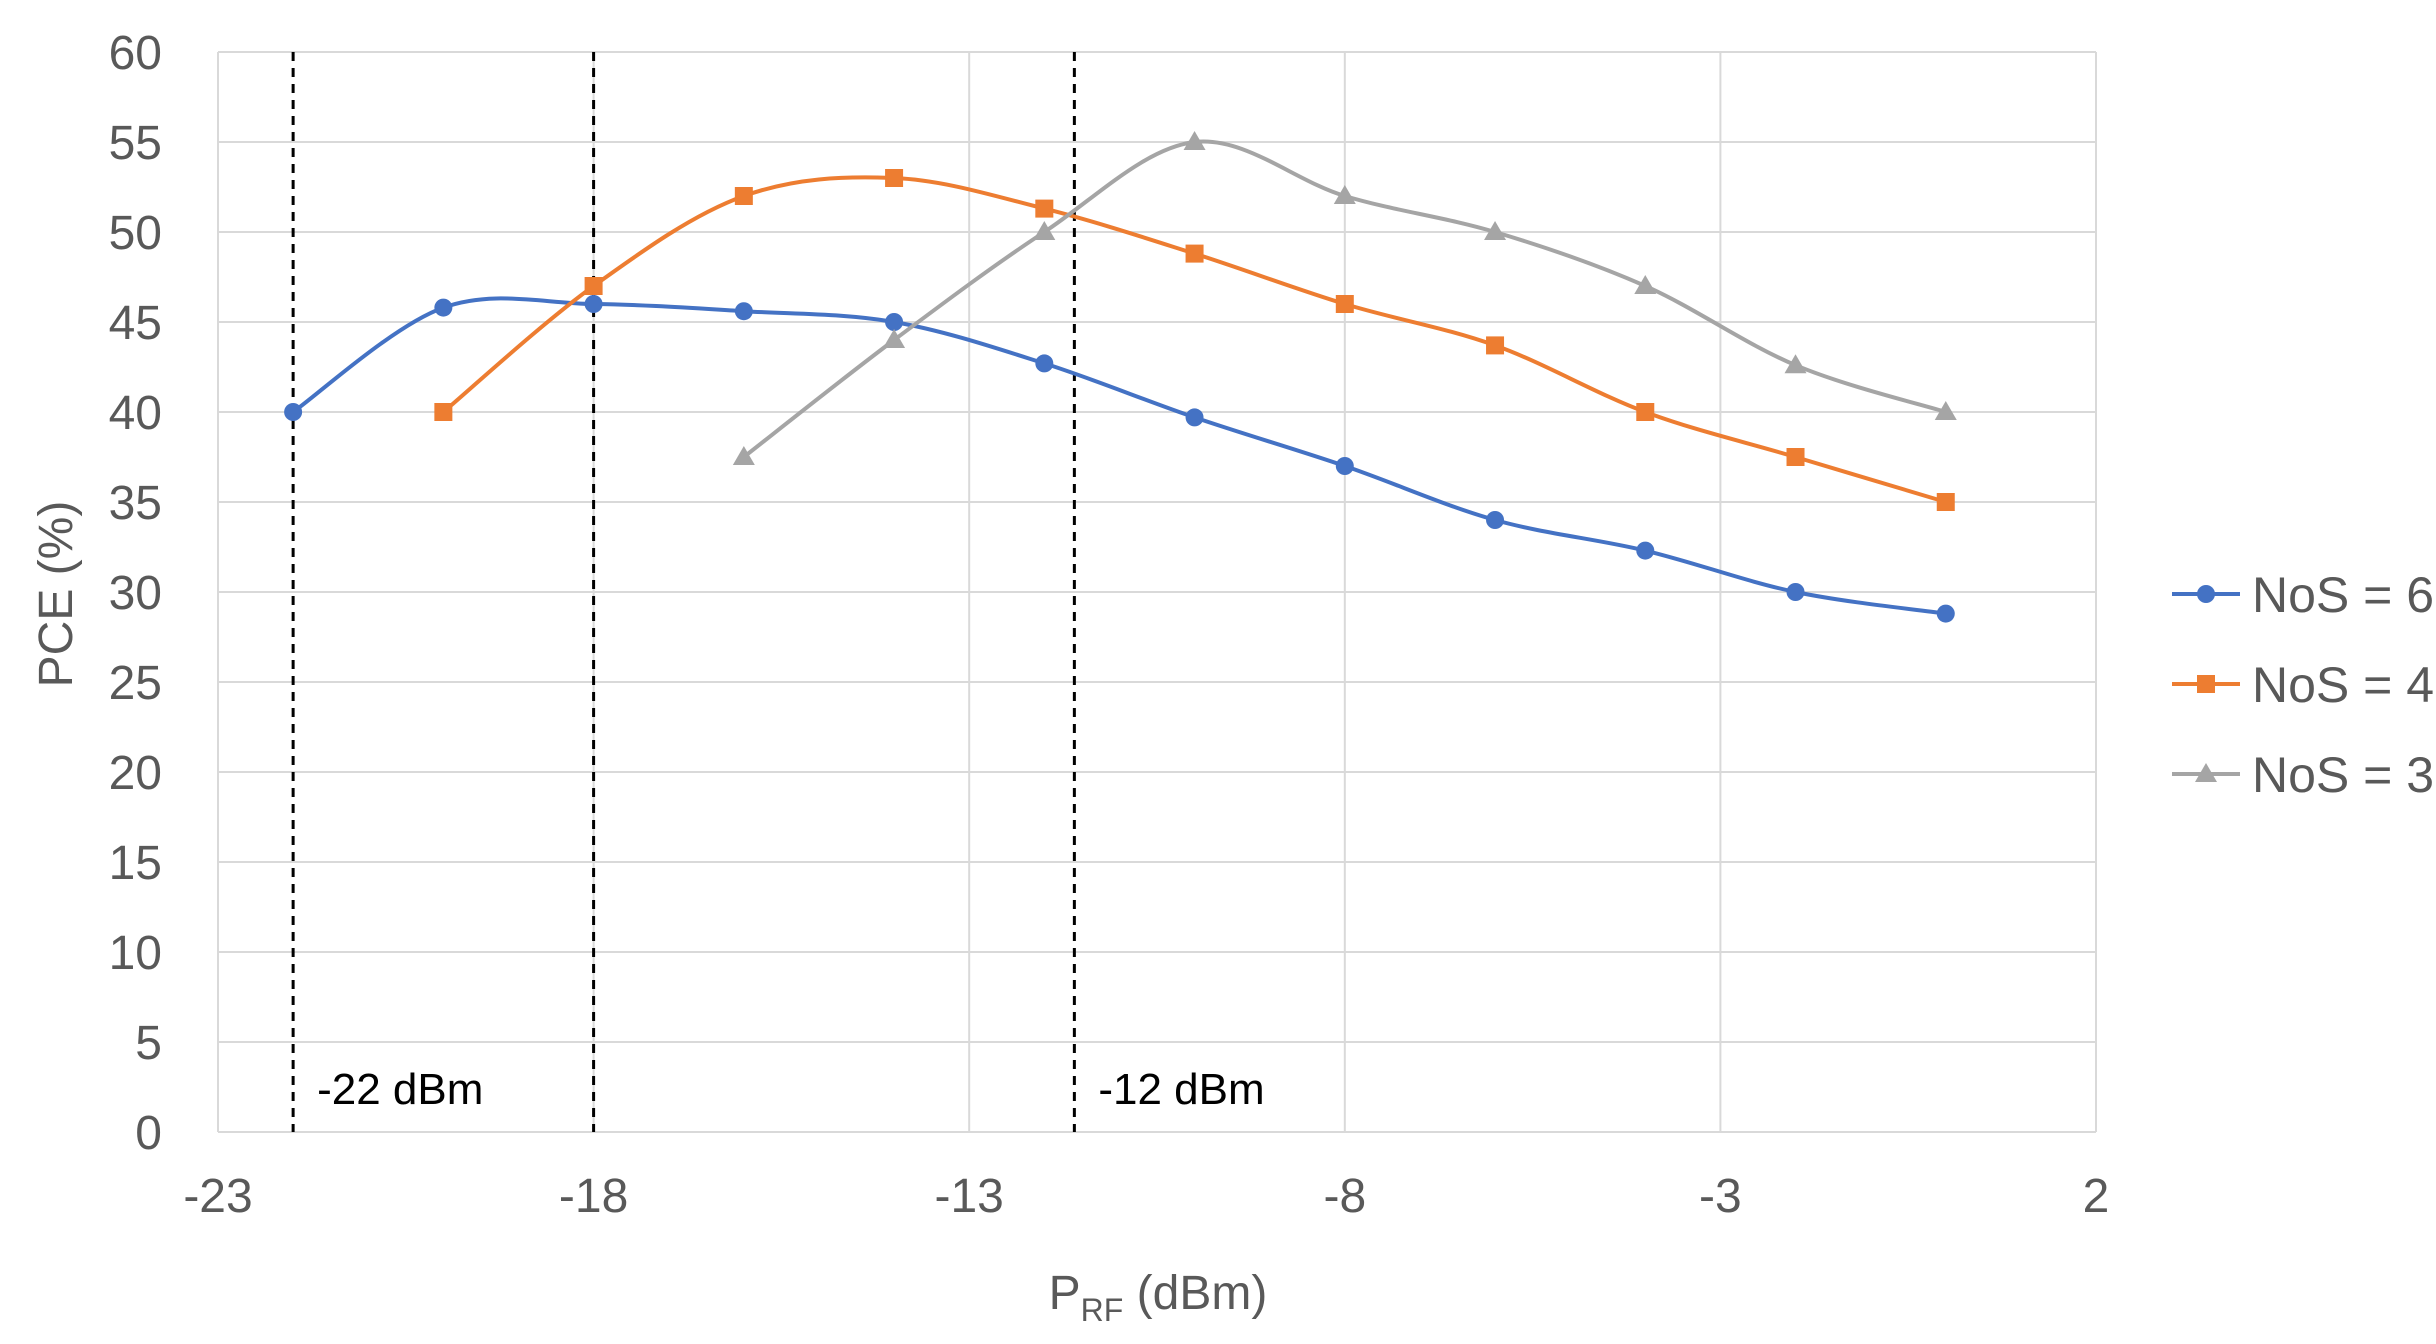  Describe the element at coordinates (135, 683) in the screenshot. I see `y-tick-label: 25` at that location.